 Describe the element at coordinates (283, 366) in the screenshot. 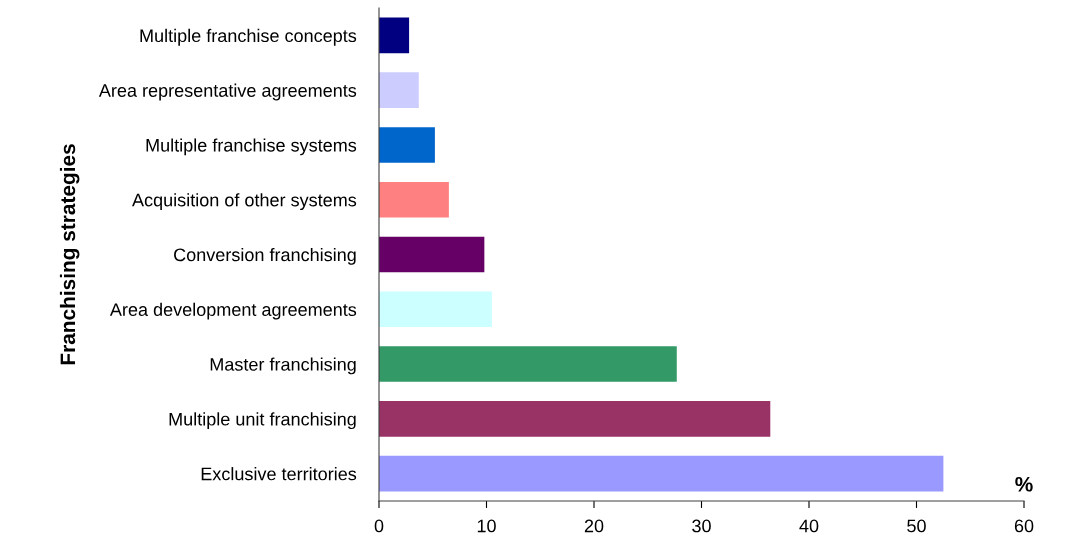

I see `y-tick-label: Master franchising` at that location.